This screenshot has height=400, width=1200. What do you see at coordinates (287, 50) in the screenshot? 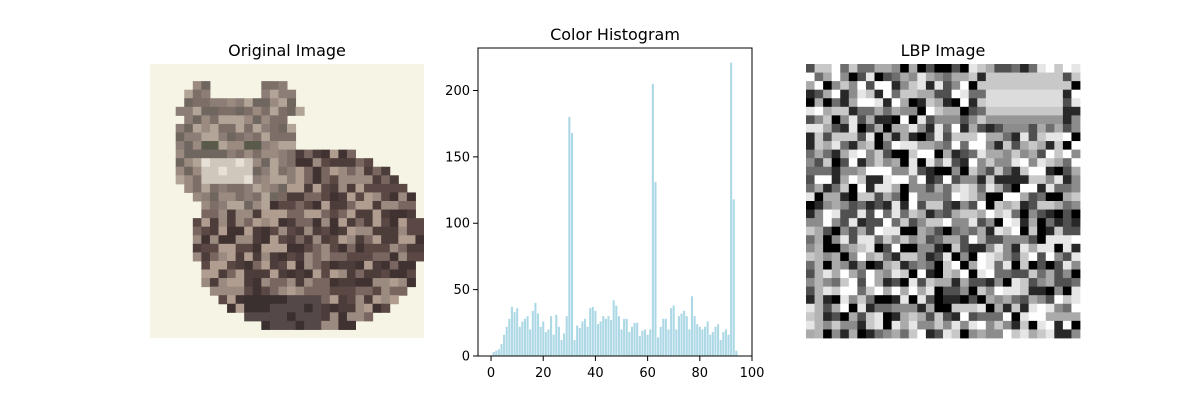
I see `original-image-title: Original Image` at bounding box center [287, 50].